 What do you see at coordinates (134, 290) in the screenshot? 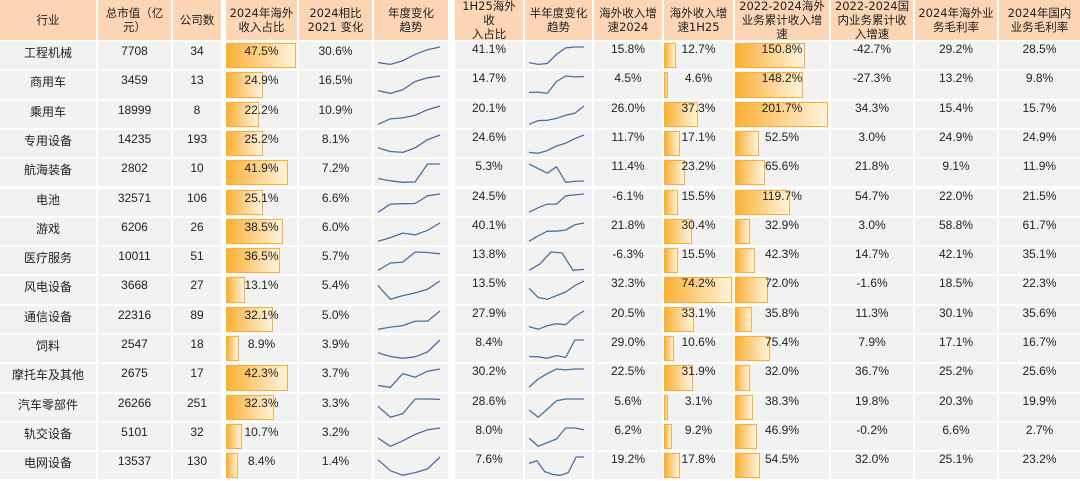
I see `cell-market-cap: 3668` at bounding box center [134, 290].